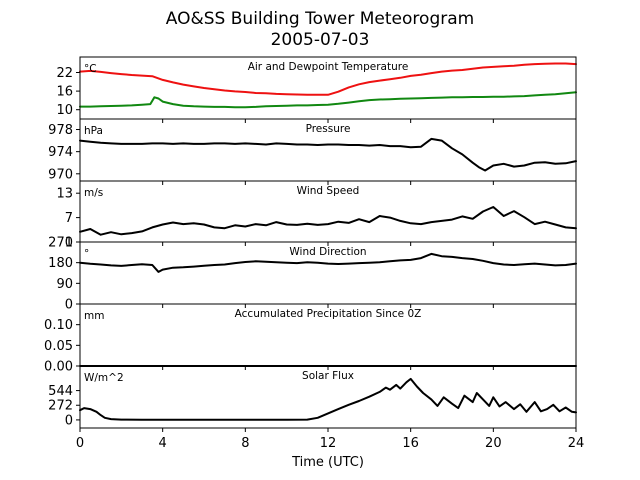  I want to click on precip-unit: mm, so click(94, 316).